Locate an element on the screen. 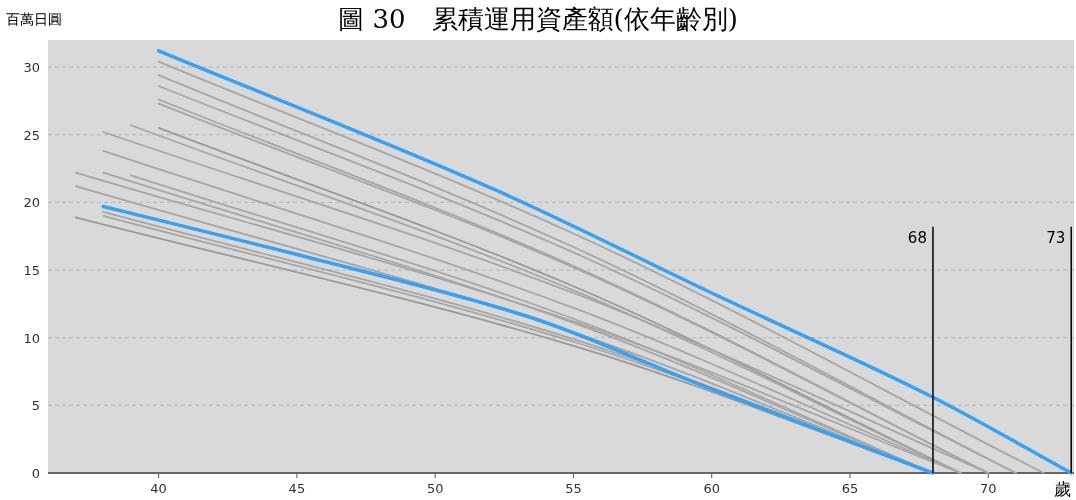 The image size is (1076, 500). x-tick-label: 40 is located at coordinates (158, 488).